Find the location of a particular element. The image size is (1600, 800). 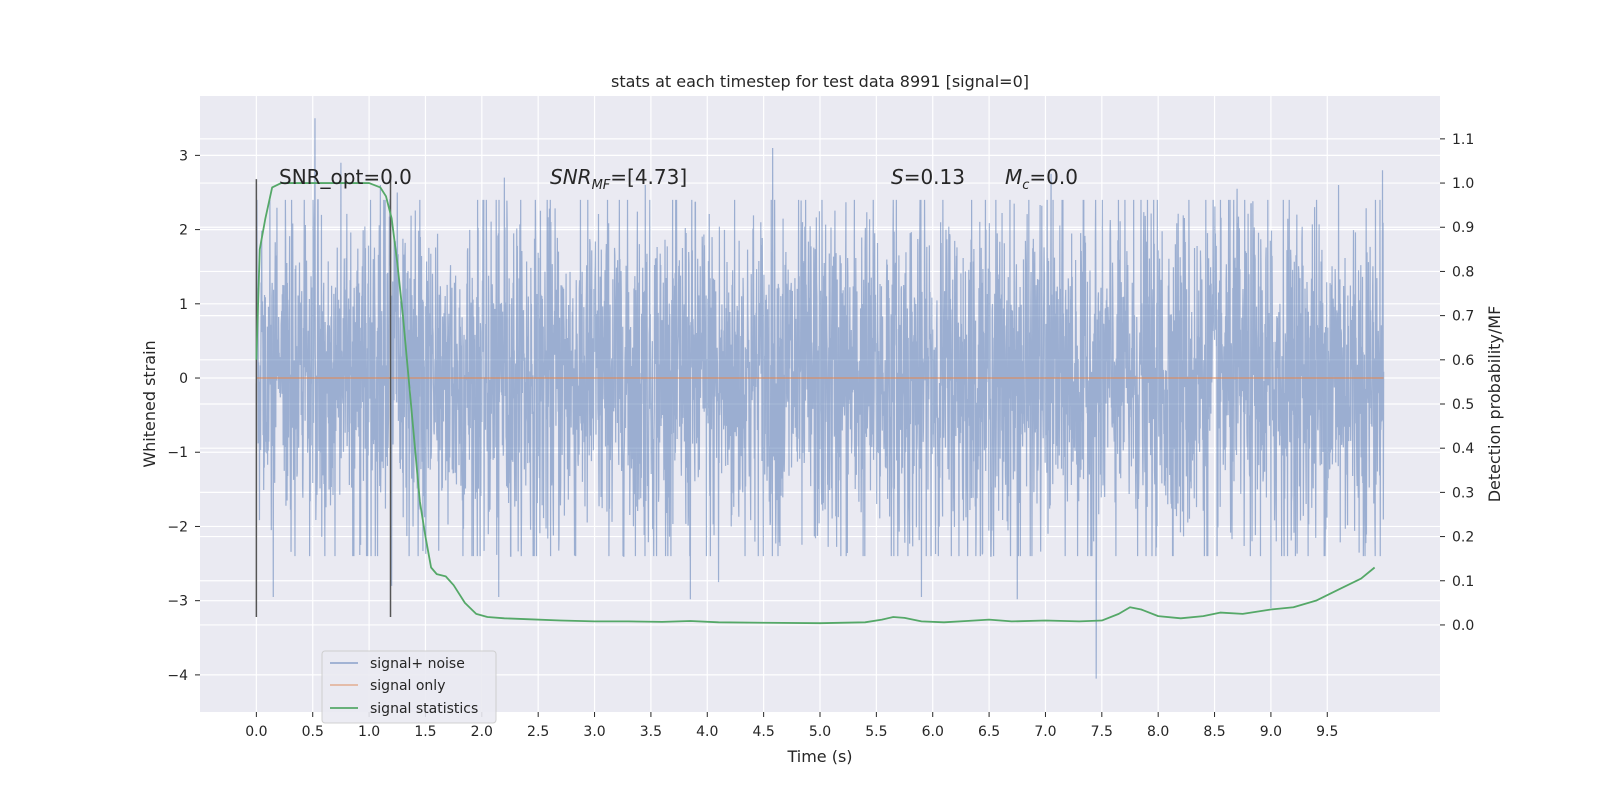

annotation-s: S=0.13 is located at coordinates (928, 177).